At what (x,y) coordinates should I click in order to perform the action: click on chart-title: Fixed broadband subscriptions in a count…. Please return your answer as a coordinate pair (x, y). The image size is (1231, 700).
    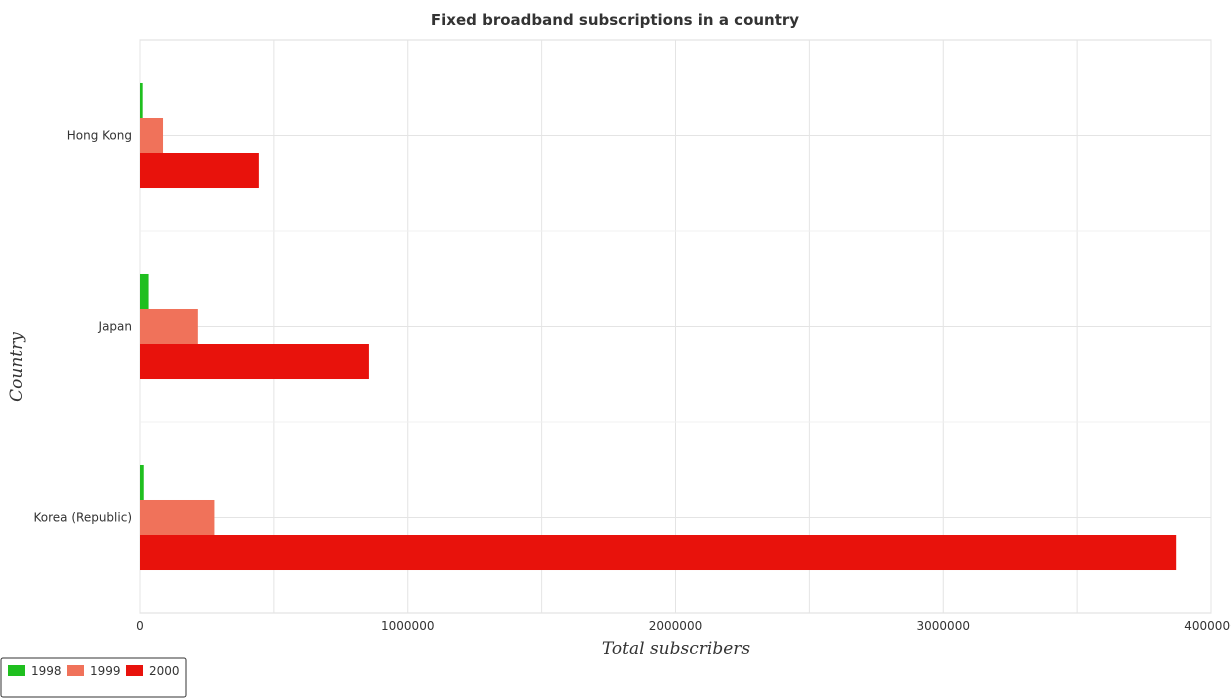
    Looking at the image, I should click on (615, 20).